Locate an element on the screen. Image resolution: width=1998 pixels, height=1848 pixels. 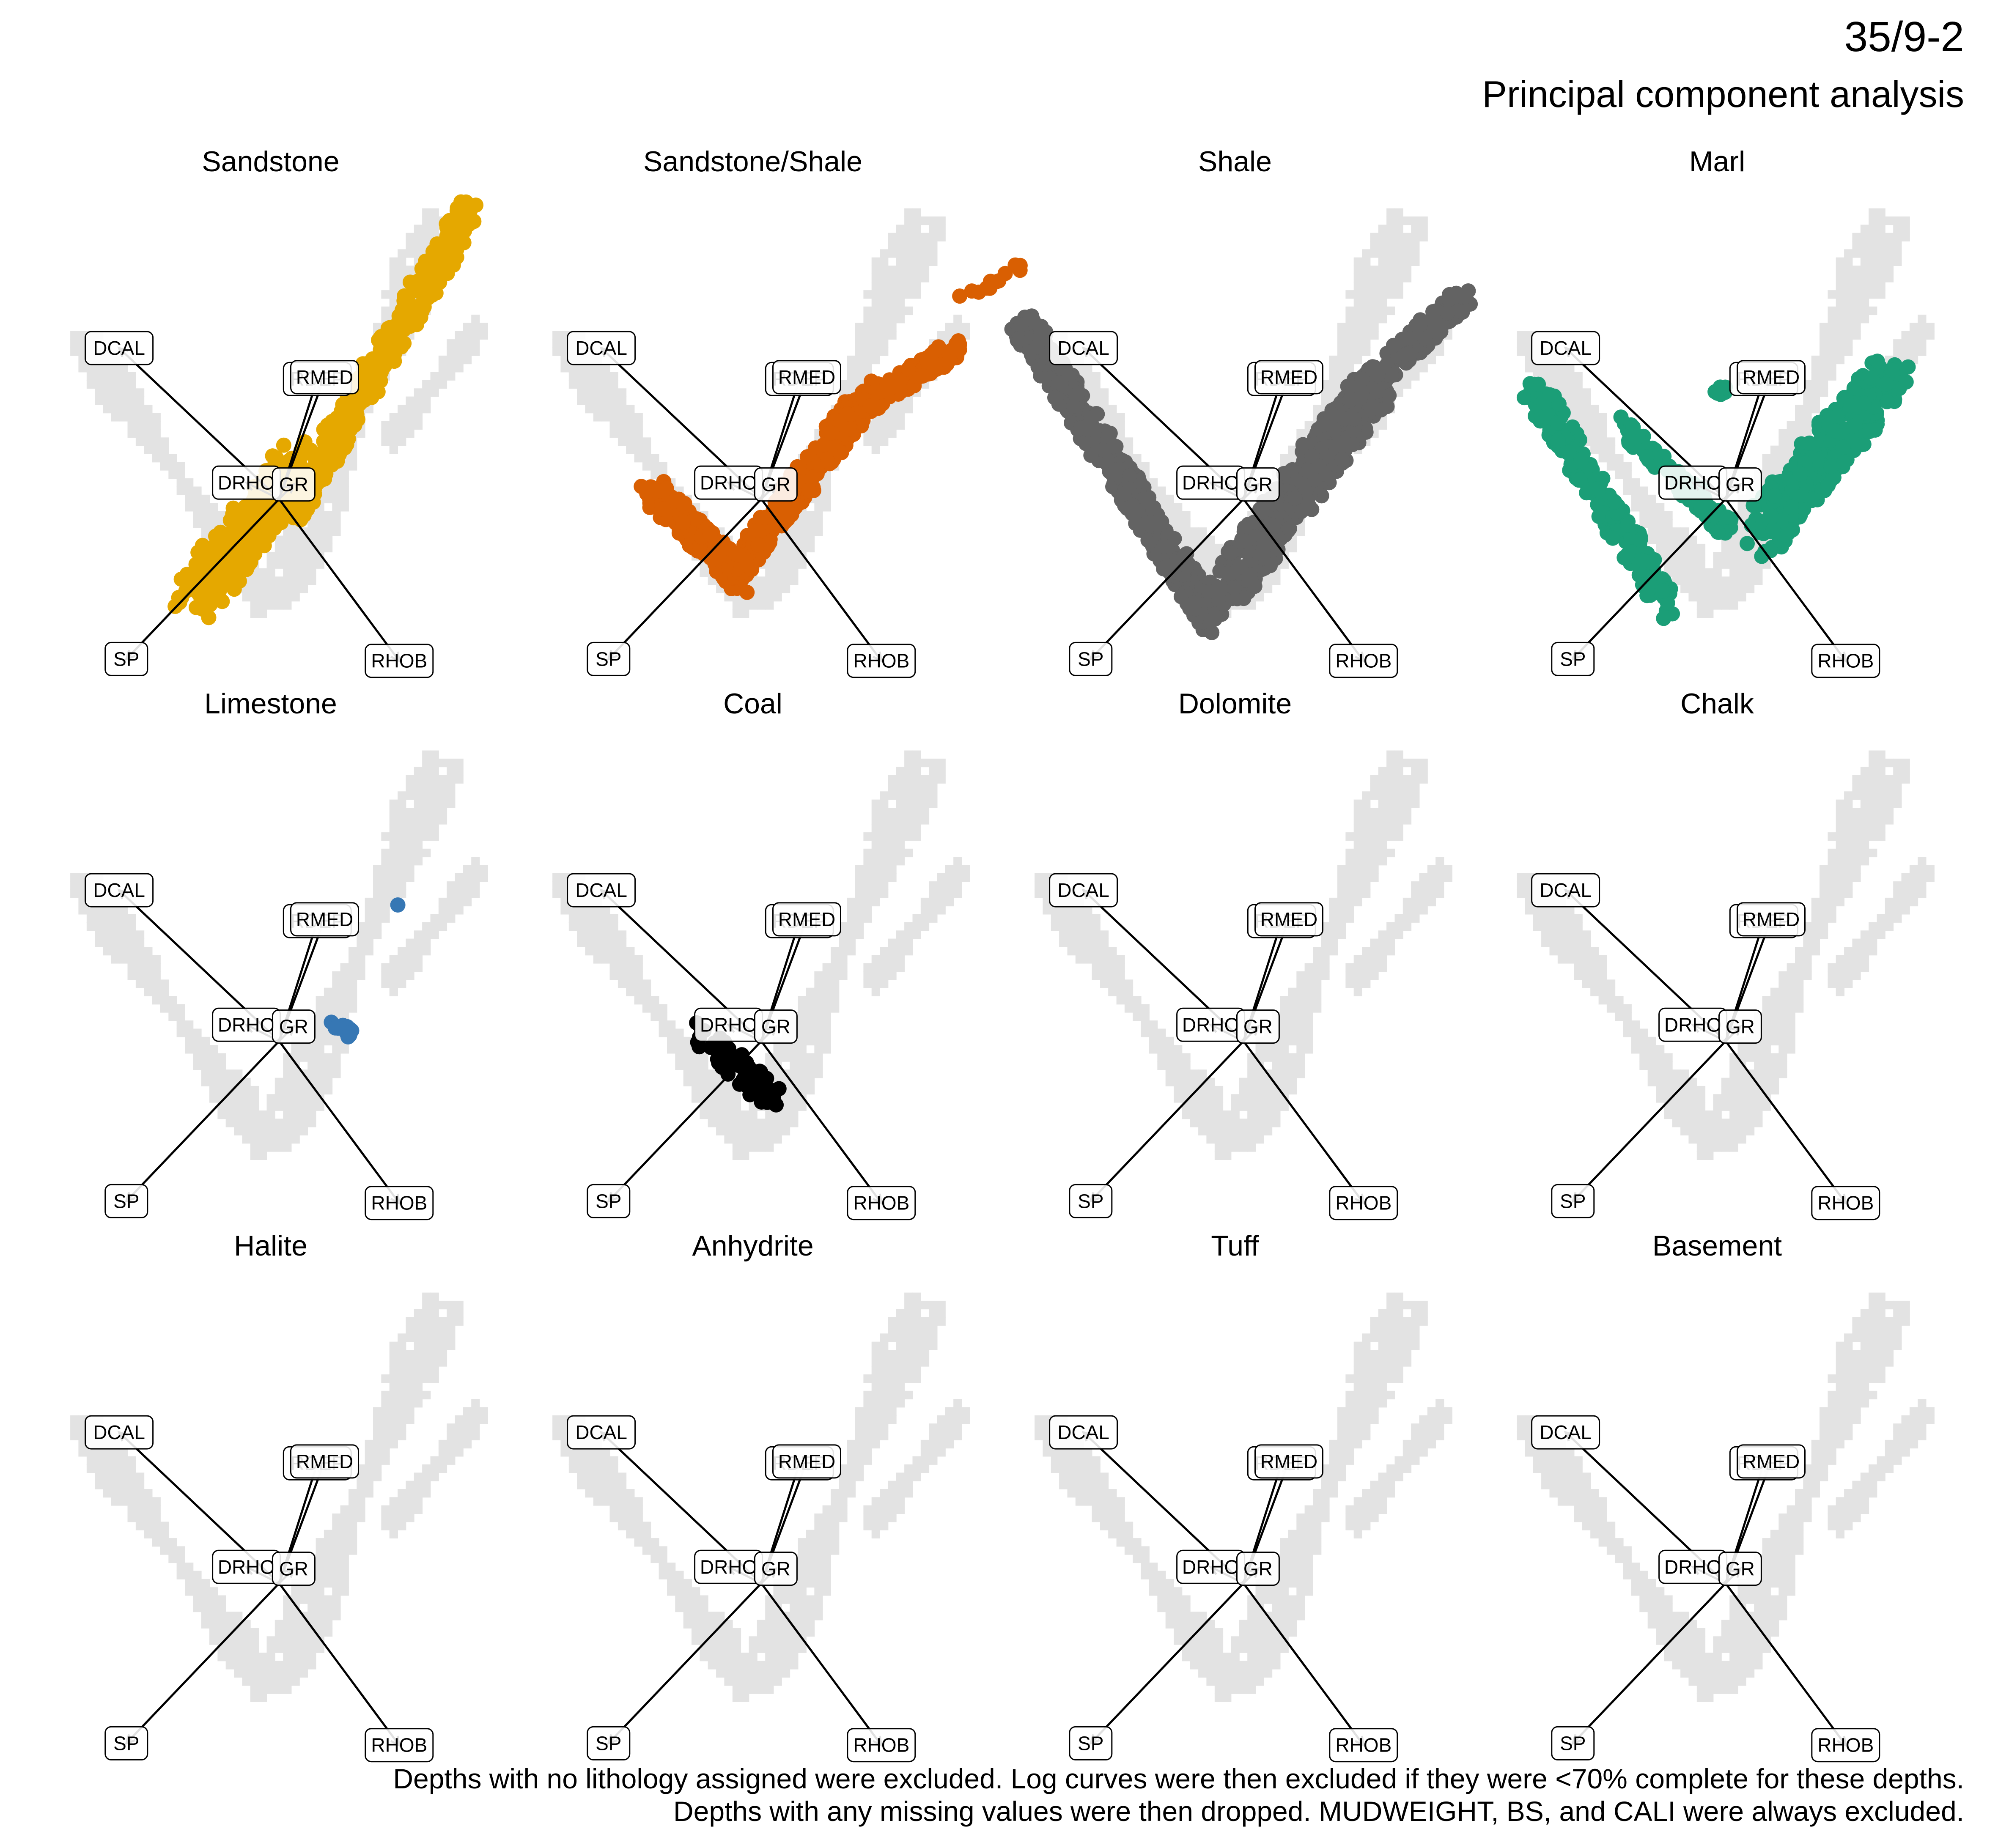
loading-label-rhob: RHOB is located at coordinates (399, 661).